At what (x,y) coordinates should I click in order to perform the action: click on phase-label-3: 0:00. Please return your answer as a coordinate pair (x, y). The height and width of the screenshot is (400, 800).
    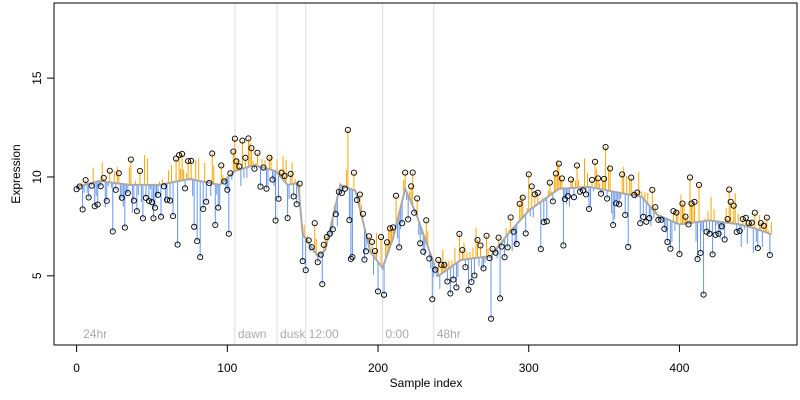
    Looking at the image, I should click on (398, 334).